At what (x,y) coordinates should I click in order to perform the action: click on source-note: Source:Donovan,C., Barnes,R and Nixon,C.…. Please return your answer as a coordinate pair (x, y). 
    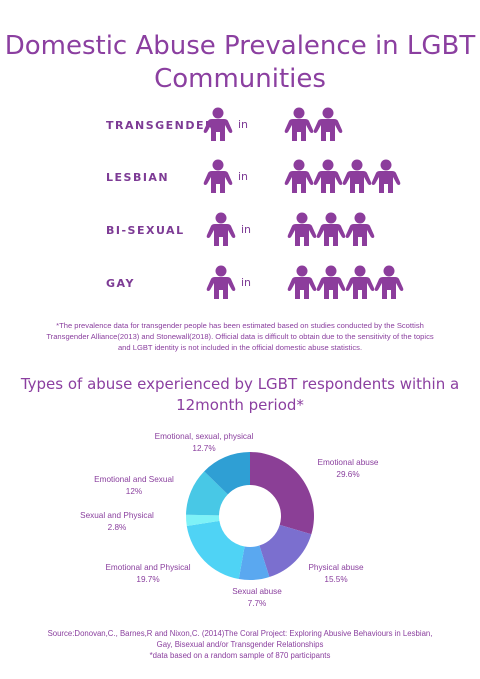
    Looking at the image, I should click on (240, 644).